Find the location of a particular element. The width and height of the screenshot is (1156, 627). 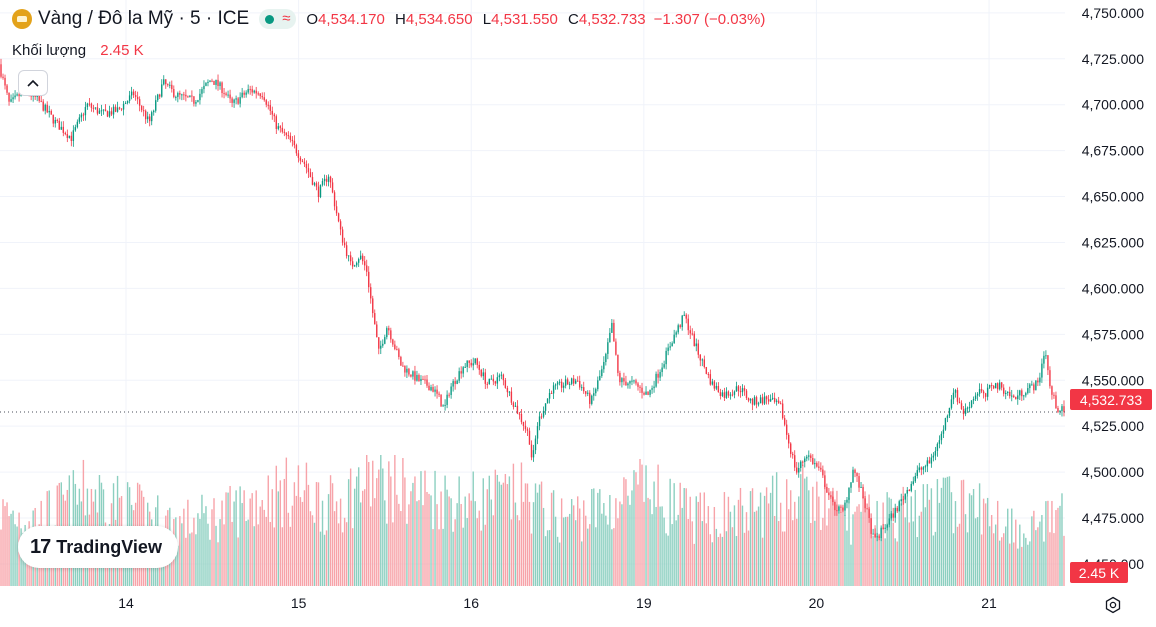

chart-settings-button is located at coordinates (1113, 605).